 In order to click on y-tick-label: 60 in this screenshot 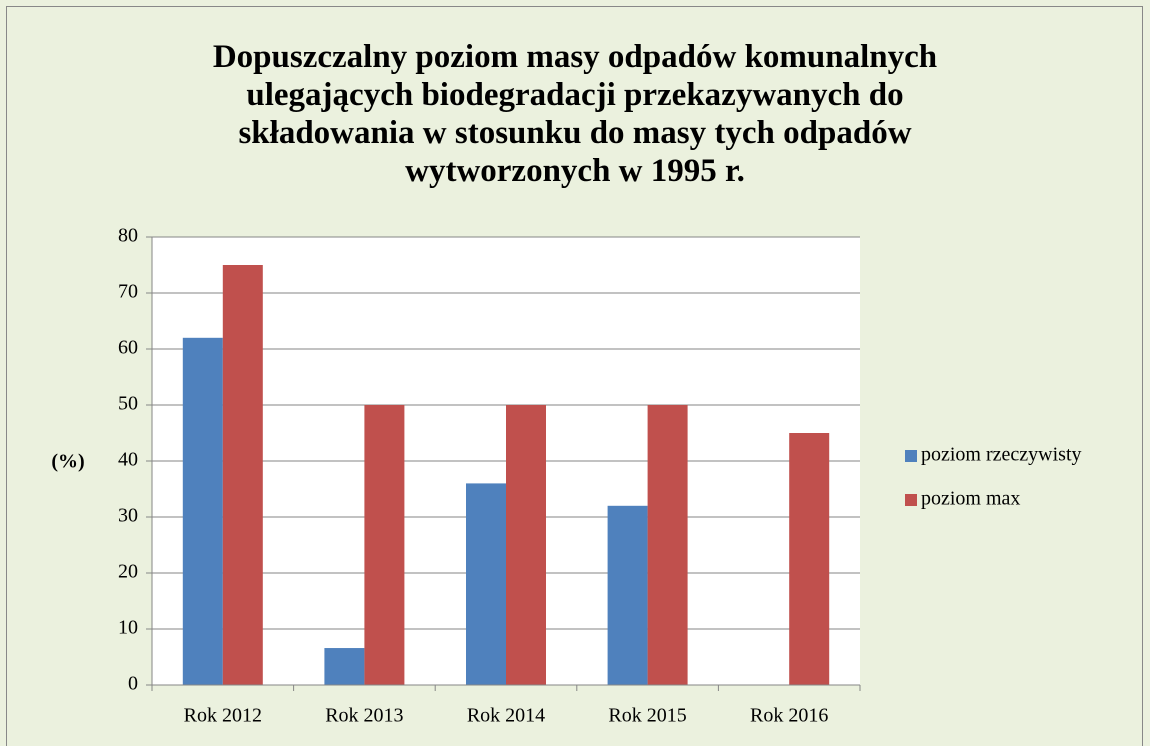, I will do `click(128, 348)`.